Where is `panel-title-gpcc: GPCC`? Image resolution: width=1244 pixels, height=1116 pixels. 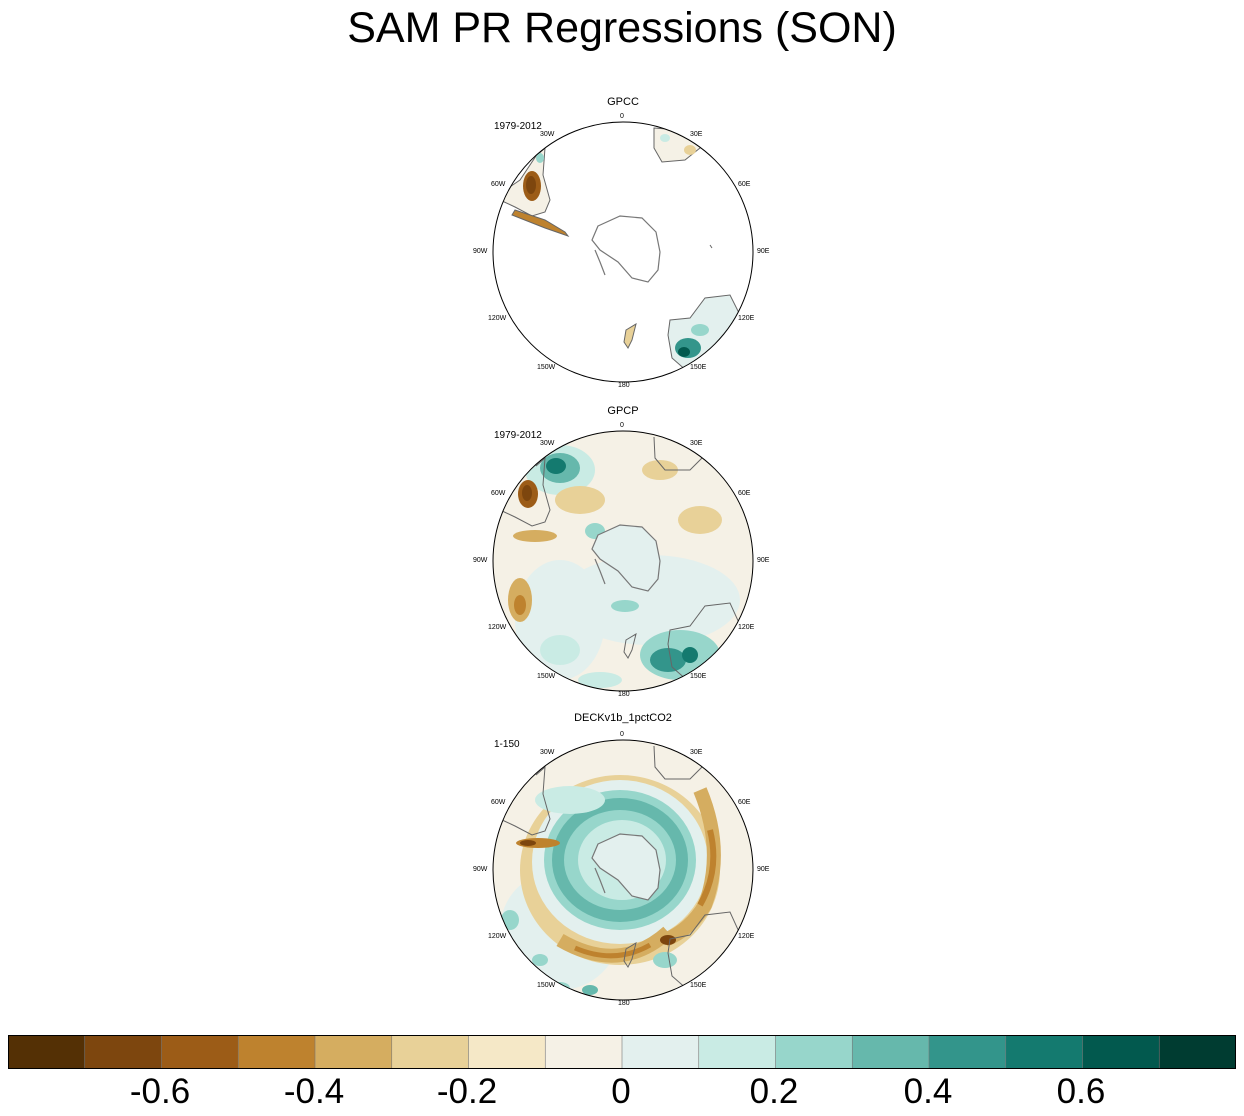
panel-title-gpcc: GPCC is located at coordinates (623, 102).